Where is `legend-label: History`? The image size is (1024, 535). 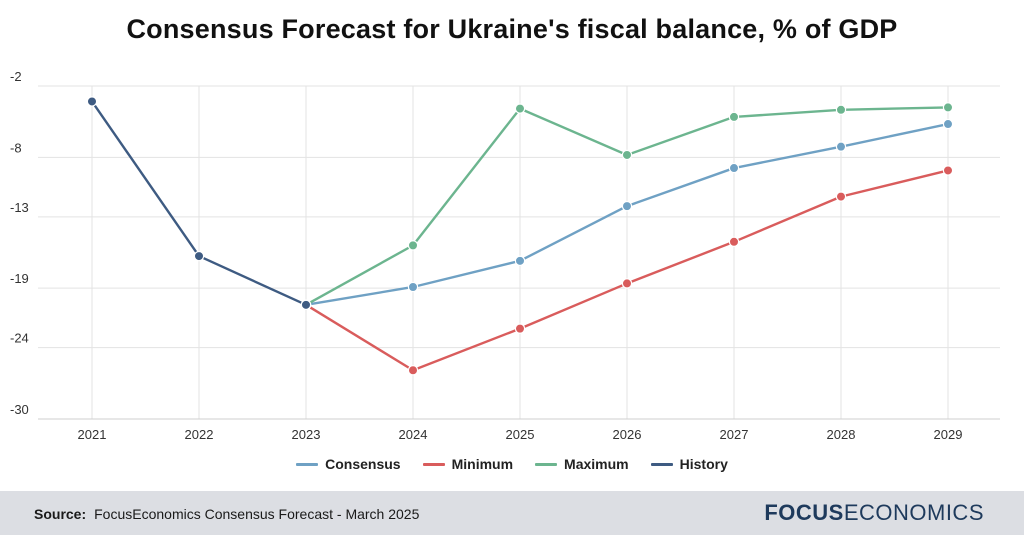
legend-label: History is located at coordinates (703, 464).